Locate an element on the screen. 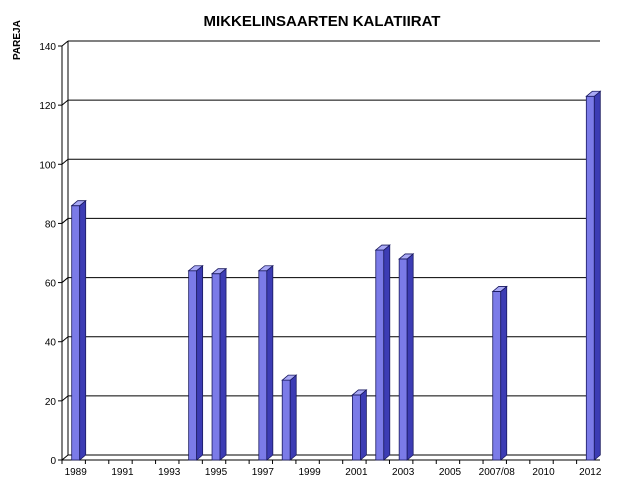  bar-1998 is located at coordinates (289, 417).